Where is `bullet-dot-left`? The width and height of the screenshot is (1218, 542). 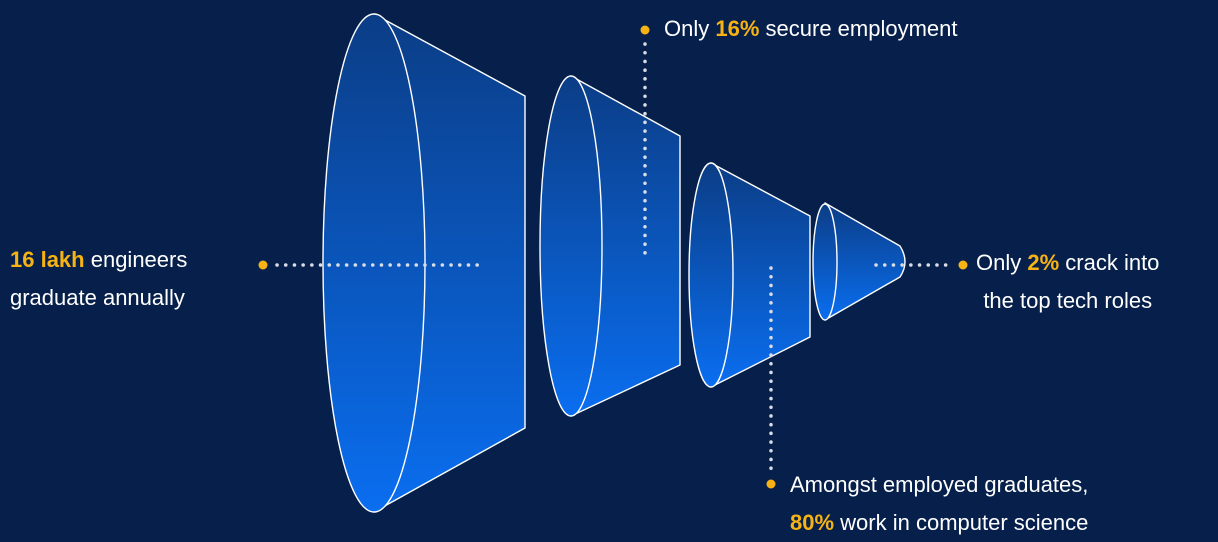 bullet-dot-left is located at coordinates (263, 265).